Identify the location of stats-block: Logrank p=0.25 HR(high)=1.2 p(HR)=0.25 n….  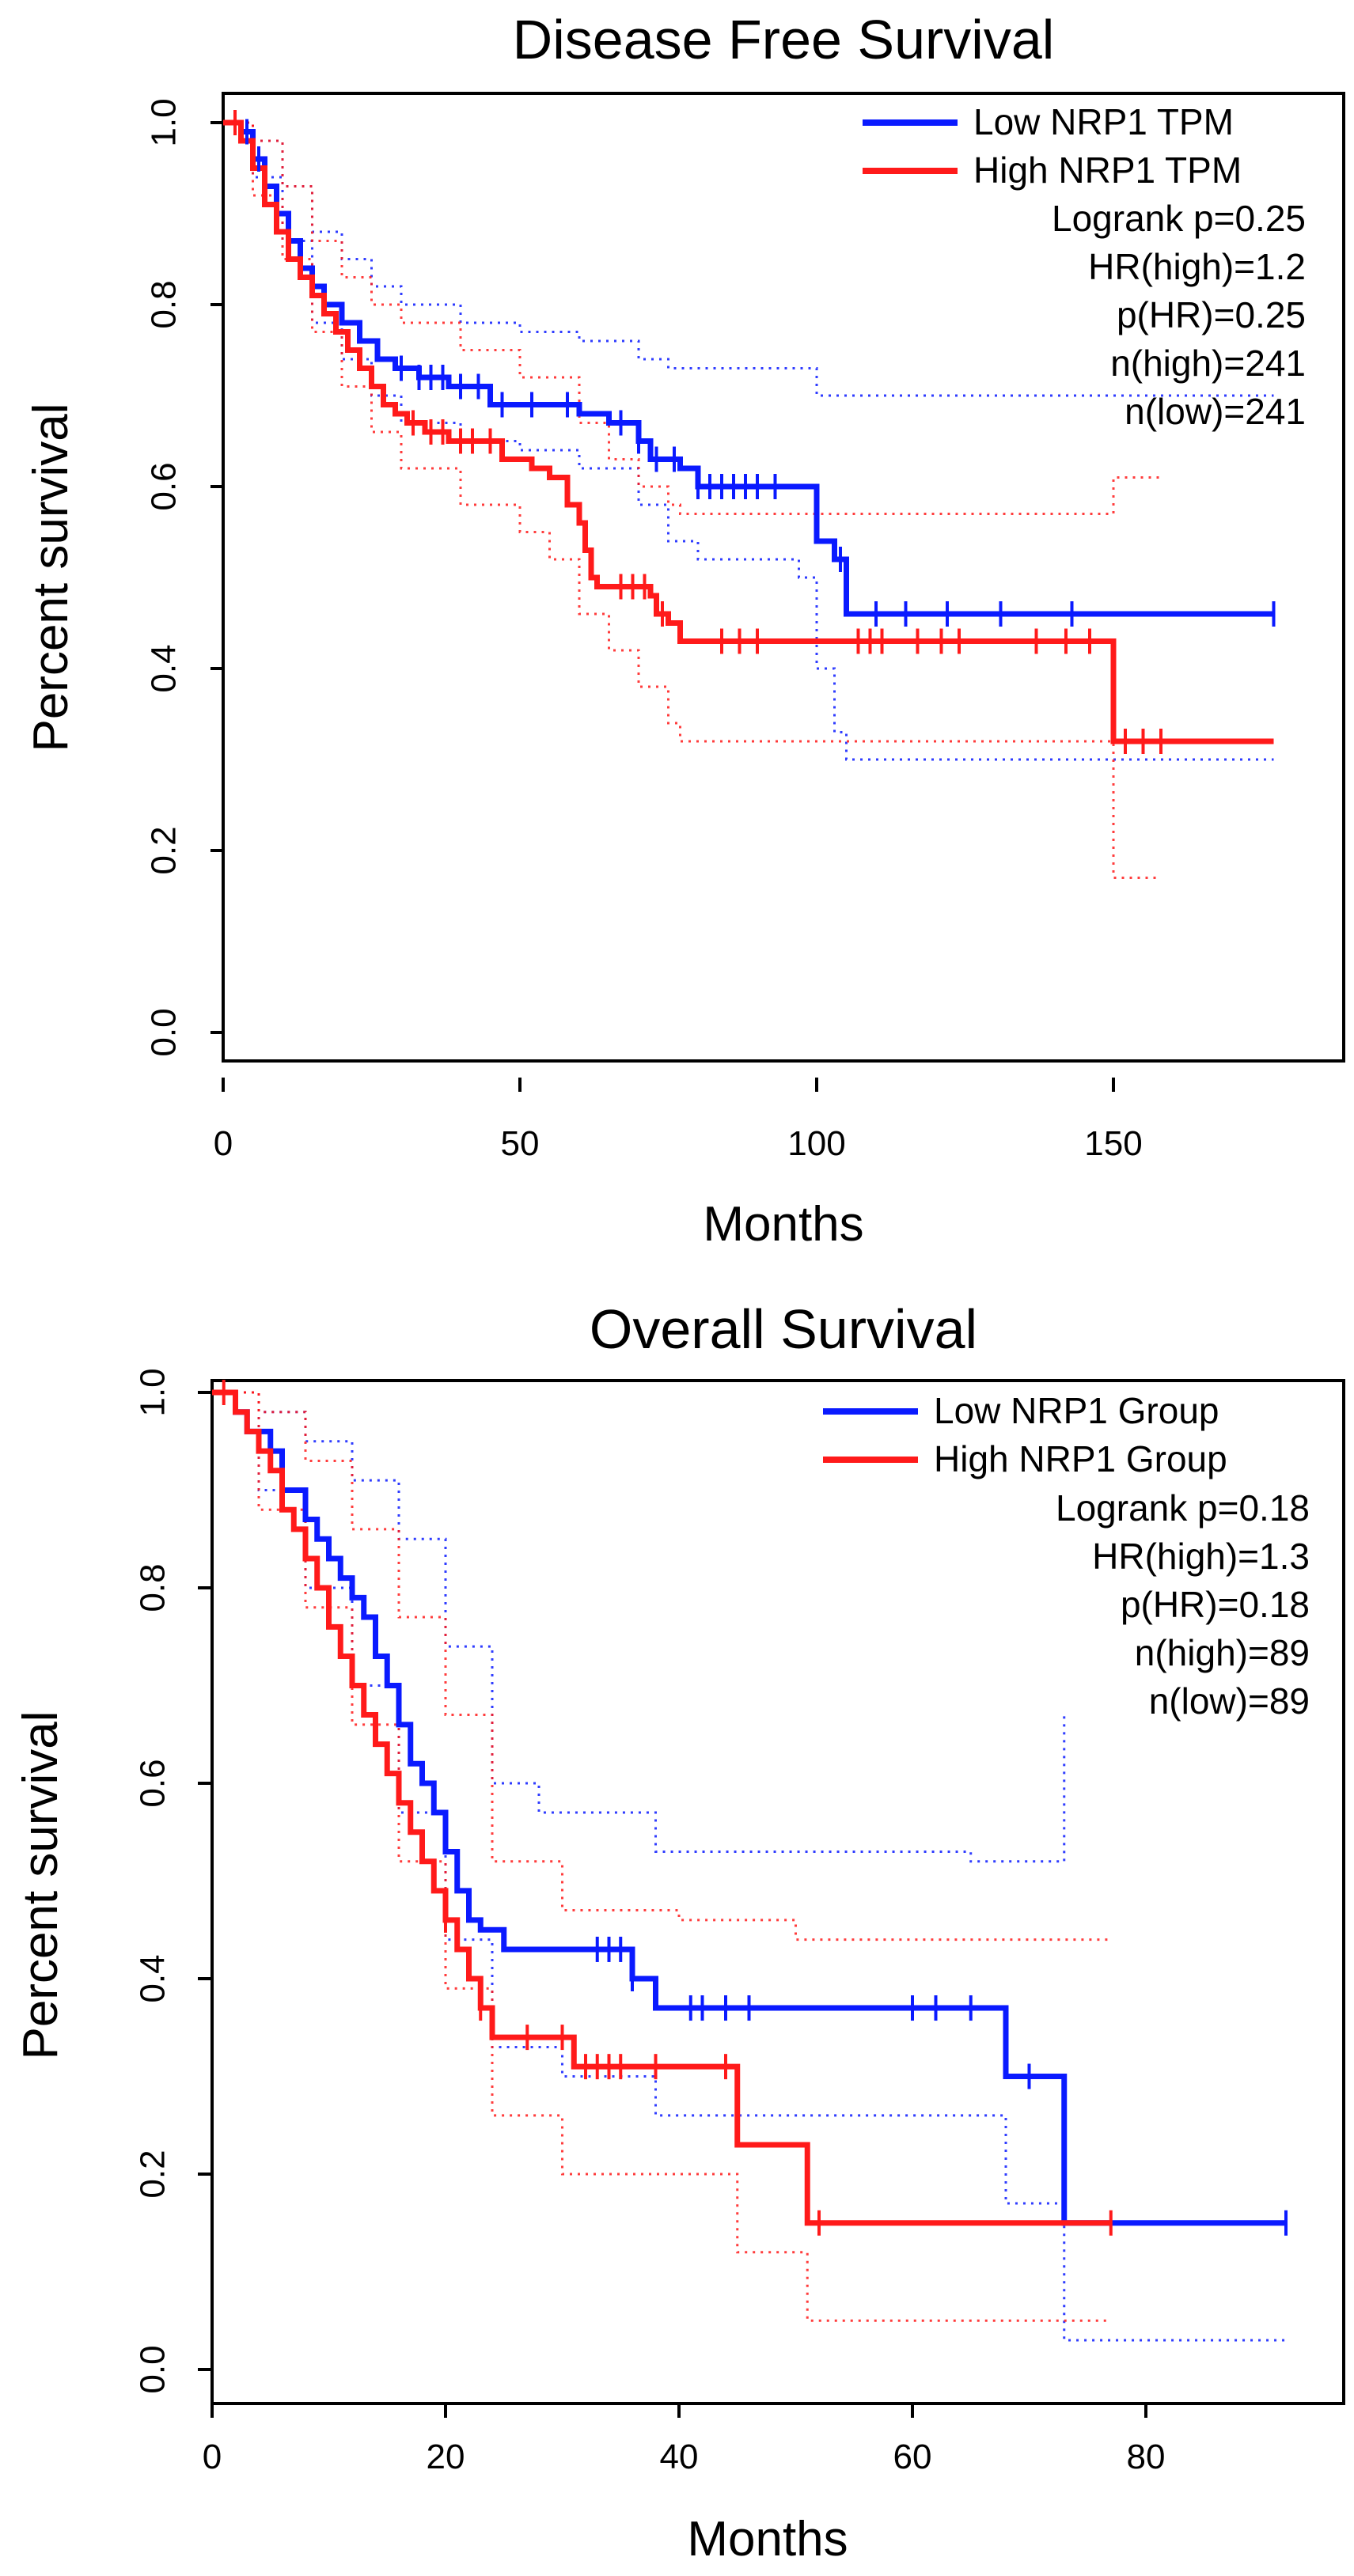
(1179, 315).